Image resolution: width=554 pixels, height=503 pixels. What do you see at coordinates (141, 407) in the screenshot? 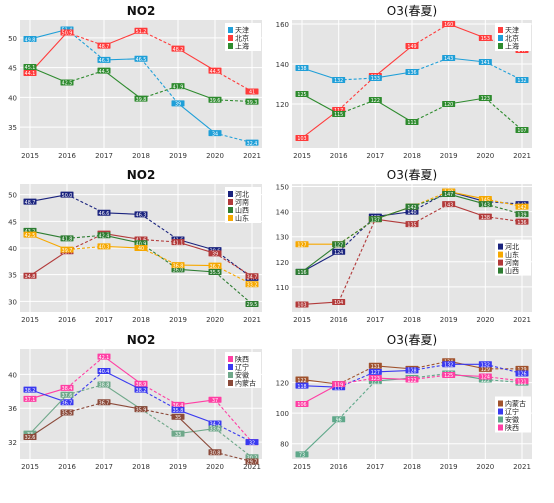
I see `series-辽宁: 38.2 36.7 40.4 38.2 35.8 34.2 32` at bounding box center [141, 407].